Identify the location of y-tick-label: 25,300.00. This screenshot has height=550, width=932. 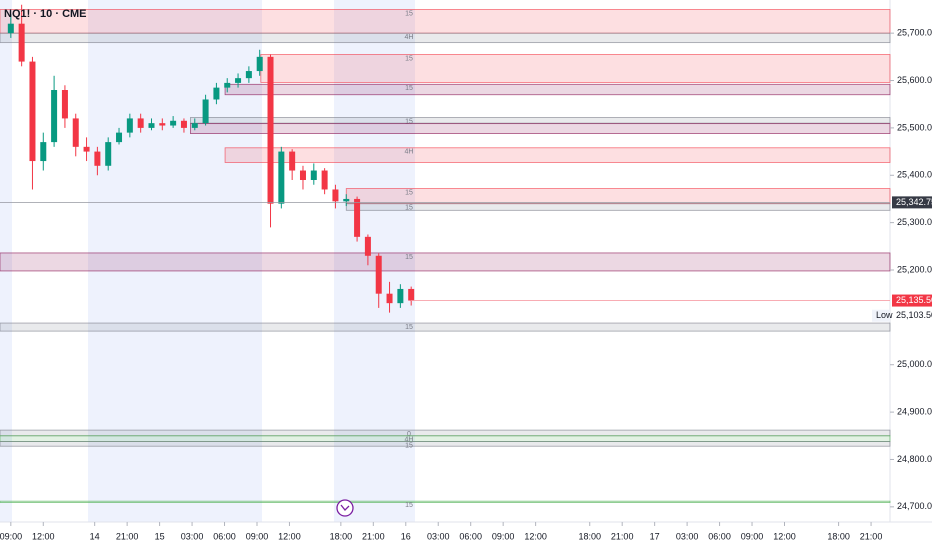
(914, 222).